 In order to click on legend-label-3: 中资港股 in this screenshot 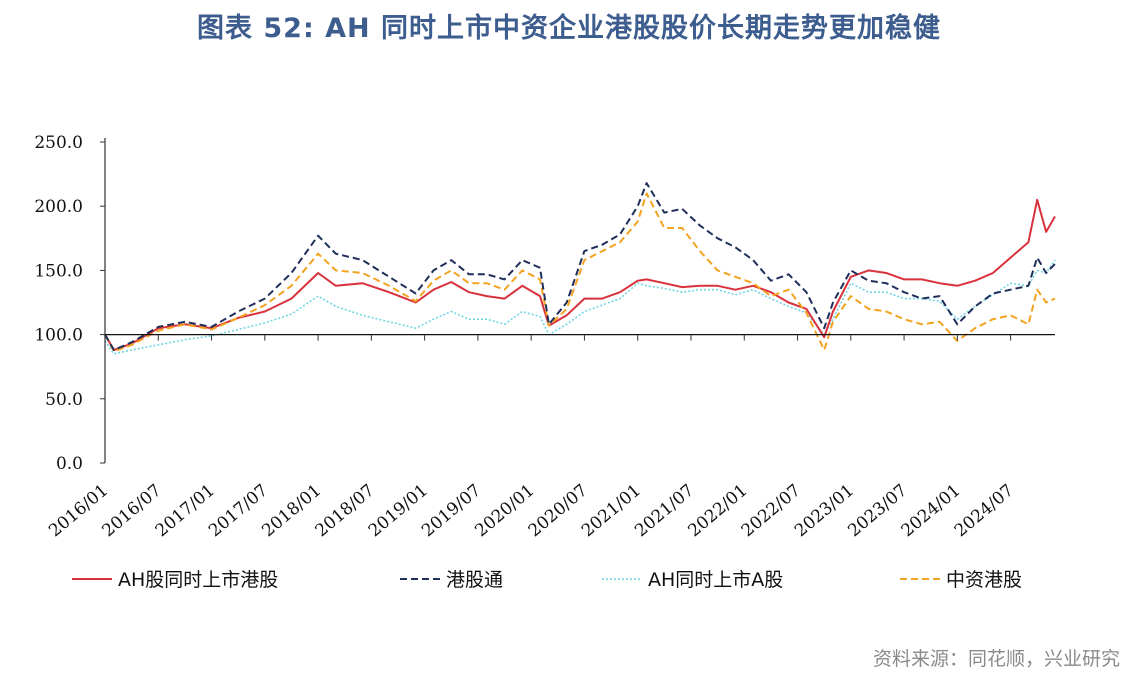, I will do `click(984, 580)`.